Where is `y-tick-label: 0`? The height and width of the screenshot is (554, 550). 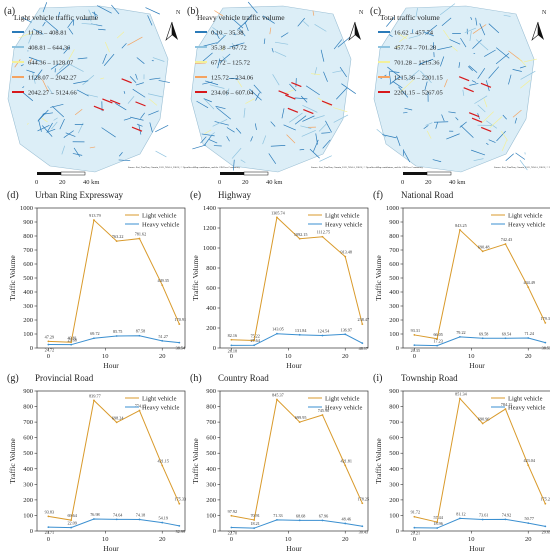
y-tick-label: 0 is located at coordinates (397, 531).